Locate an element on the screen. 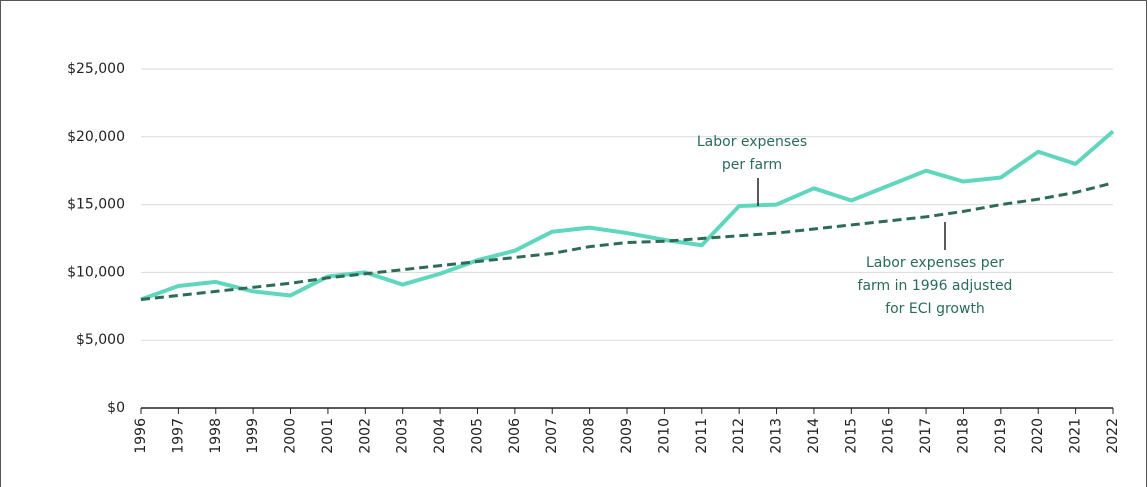 This screenshot has height=487, width=1148. y-tick-label: $20,000 is located at coordinates (96, 137).